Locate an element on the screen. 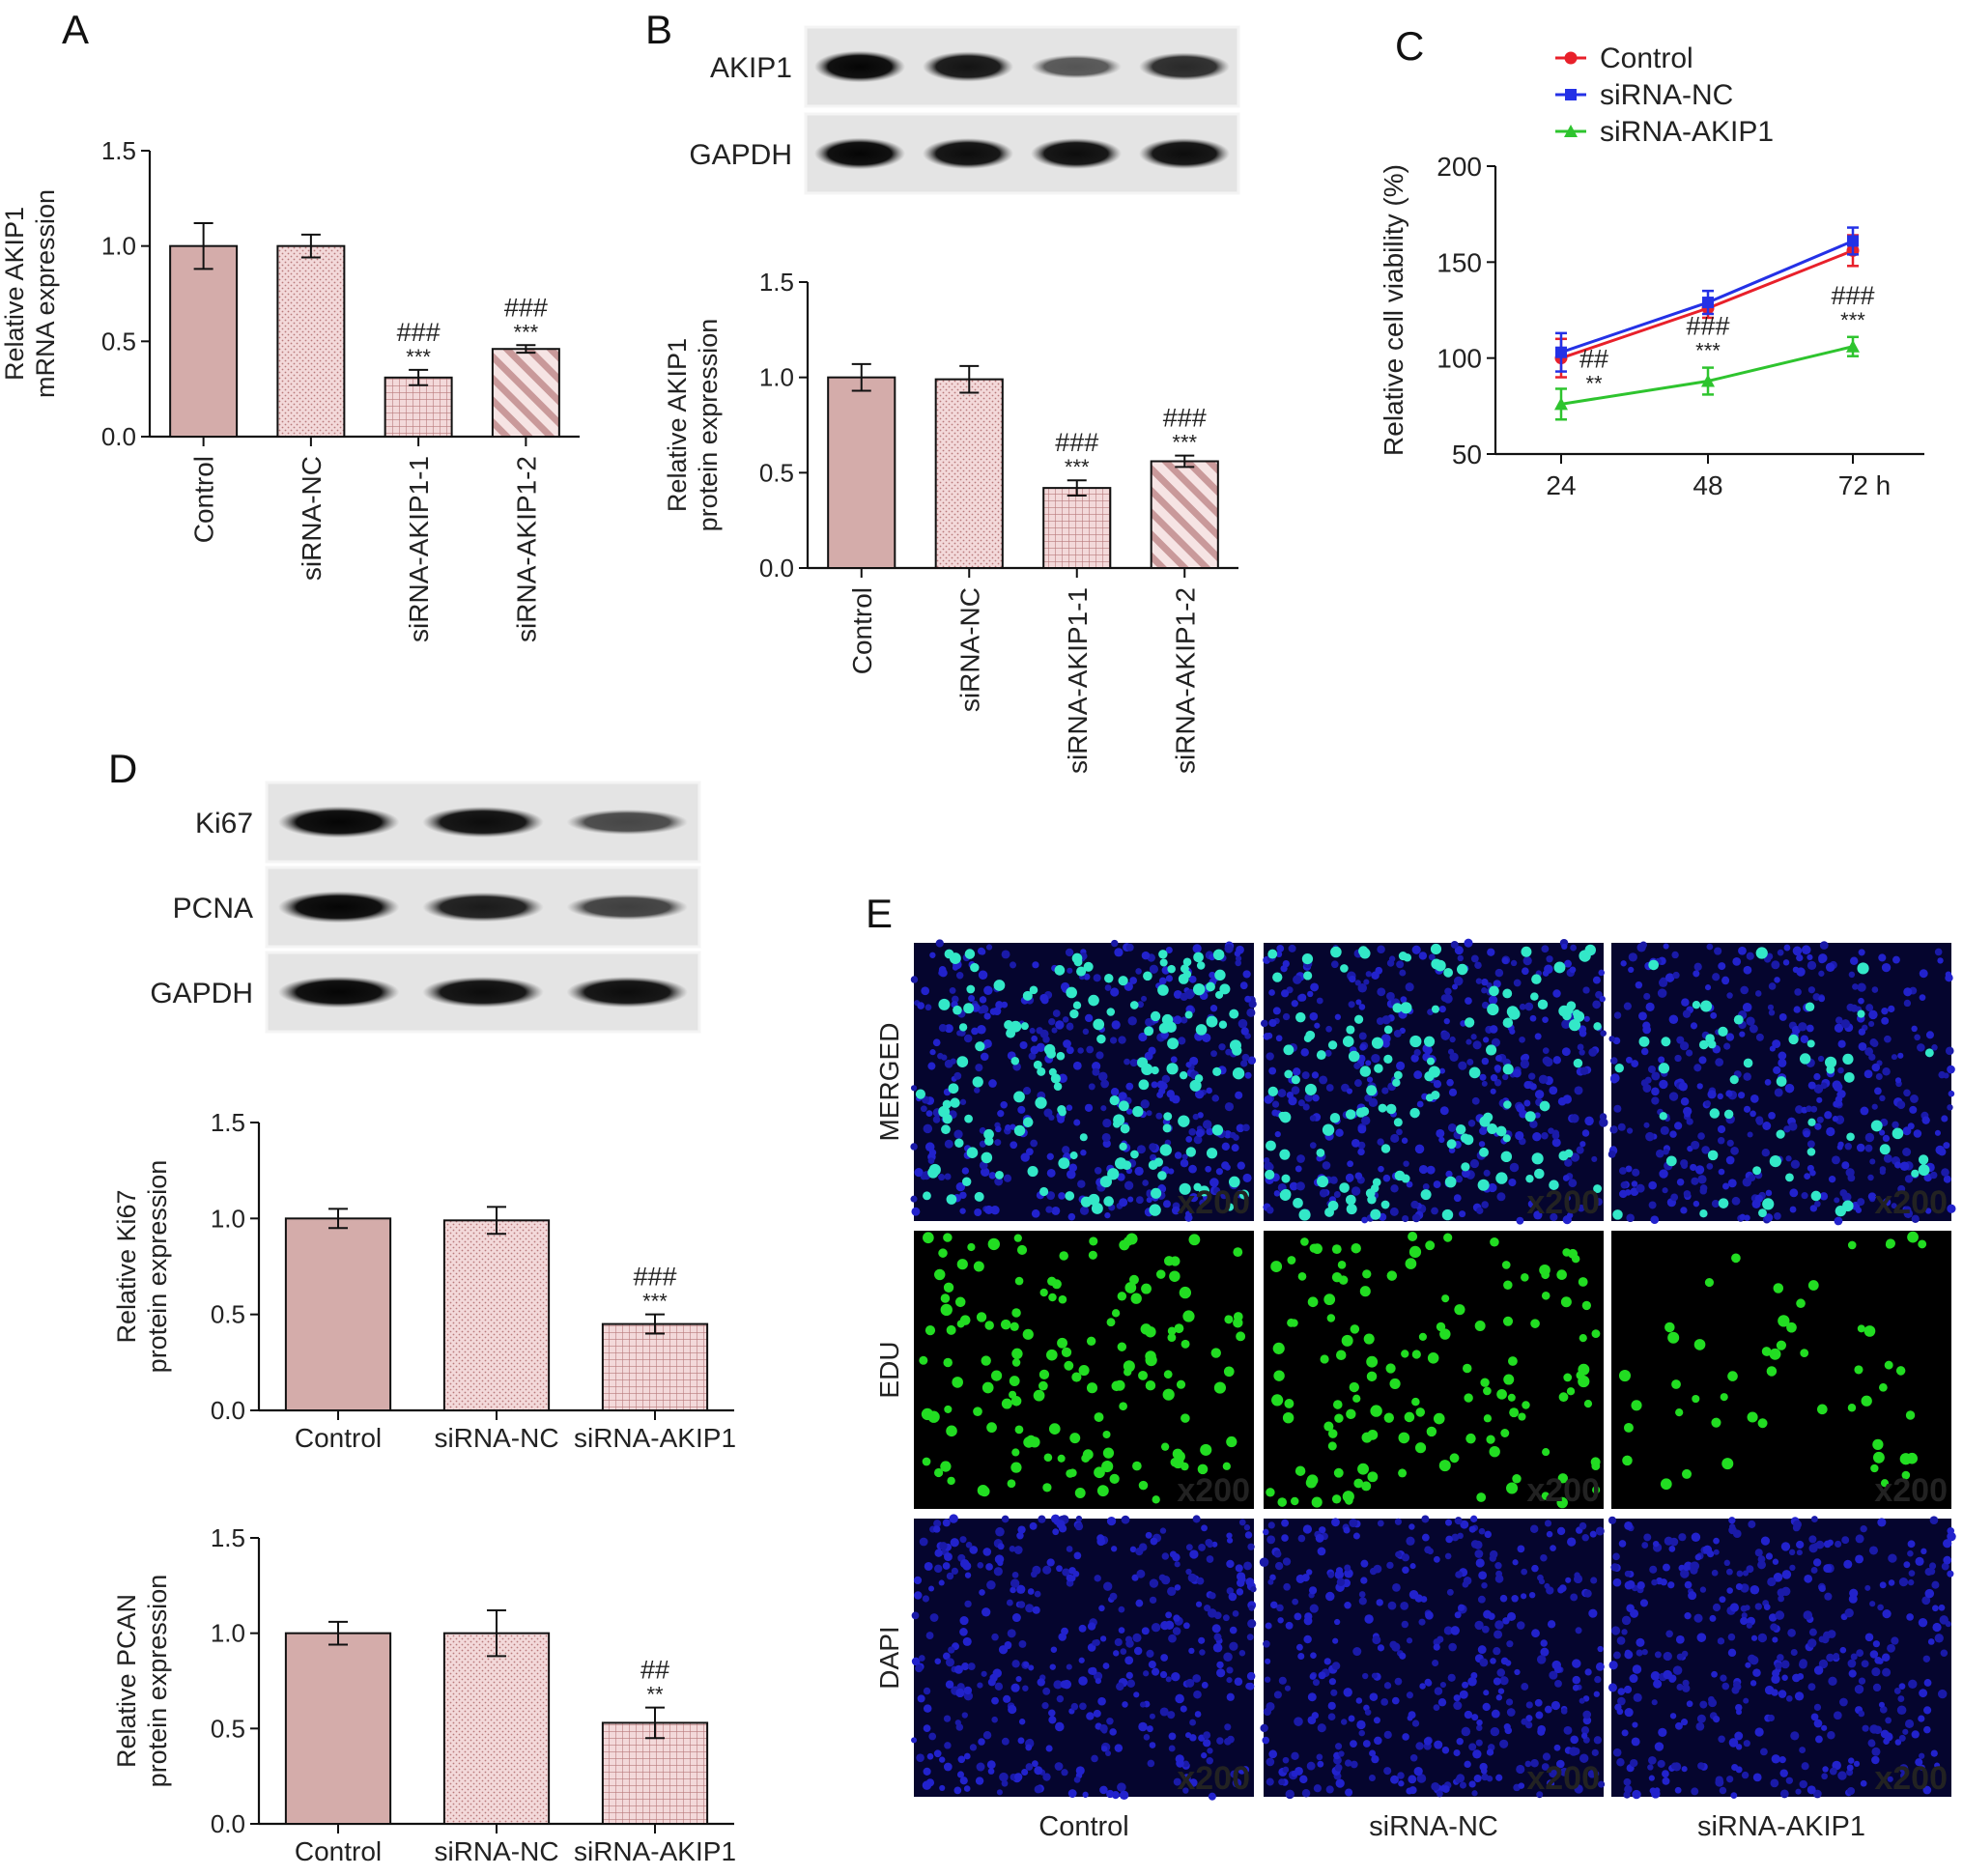  blot-band is located at coordinates (338, 822).